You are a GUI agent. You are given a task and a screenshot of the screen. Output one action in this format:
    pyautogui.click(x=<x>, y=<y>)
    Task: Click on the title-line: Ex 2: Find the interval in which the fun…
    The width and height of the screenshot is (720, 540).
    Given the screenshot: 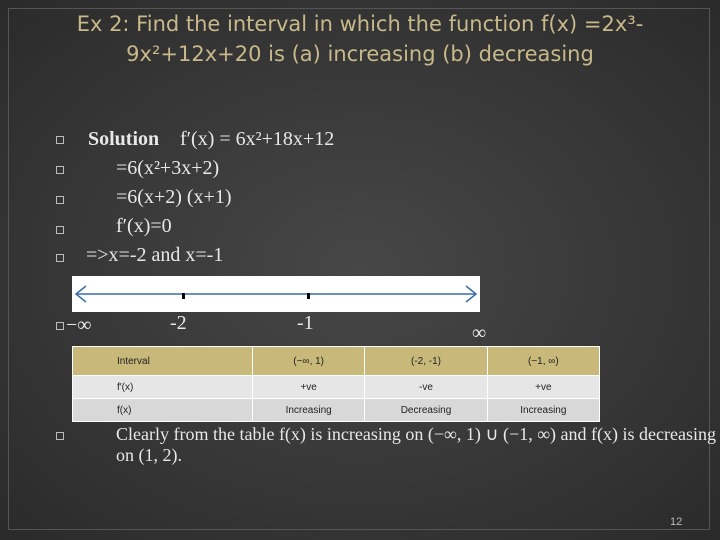 What is the action you would take?
    pyautogui.click(x=360, y=24)
    